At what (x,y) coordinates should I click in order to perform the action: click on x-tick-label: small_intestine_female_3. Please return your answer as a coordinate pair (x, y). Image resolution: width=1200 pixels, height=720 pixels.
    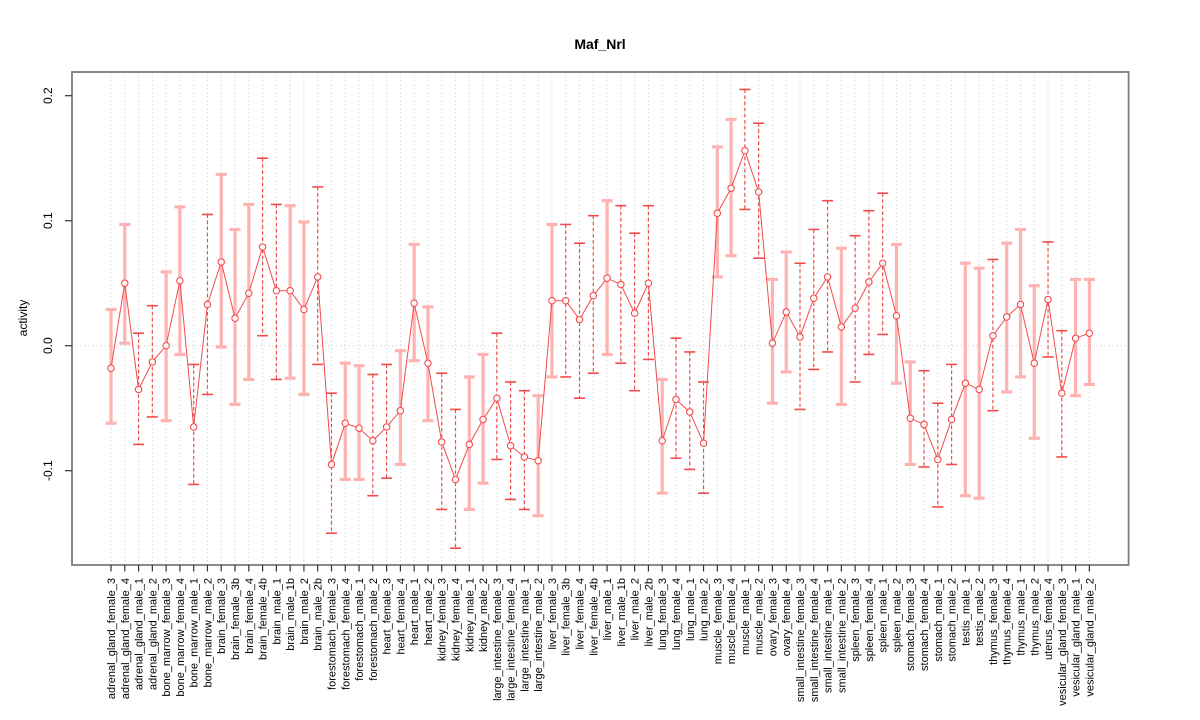
    Looking at the image, I should click on (801, 640).